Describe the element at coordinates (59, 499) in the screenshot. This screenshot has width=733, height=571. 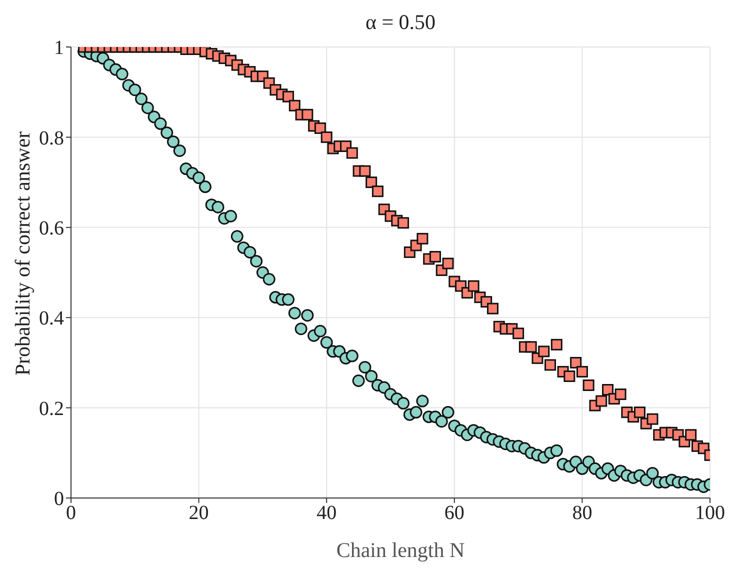
I see `y-tick-label: 0` at that location.